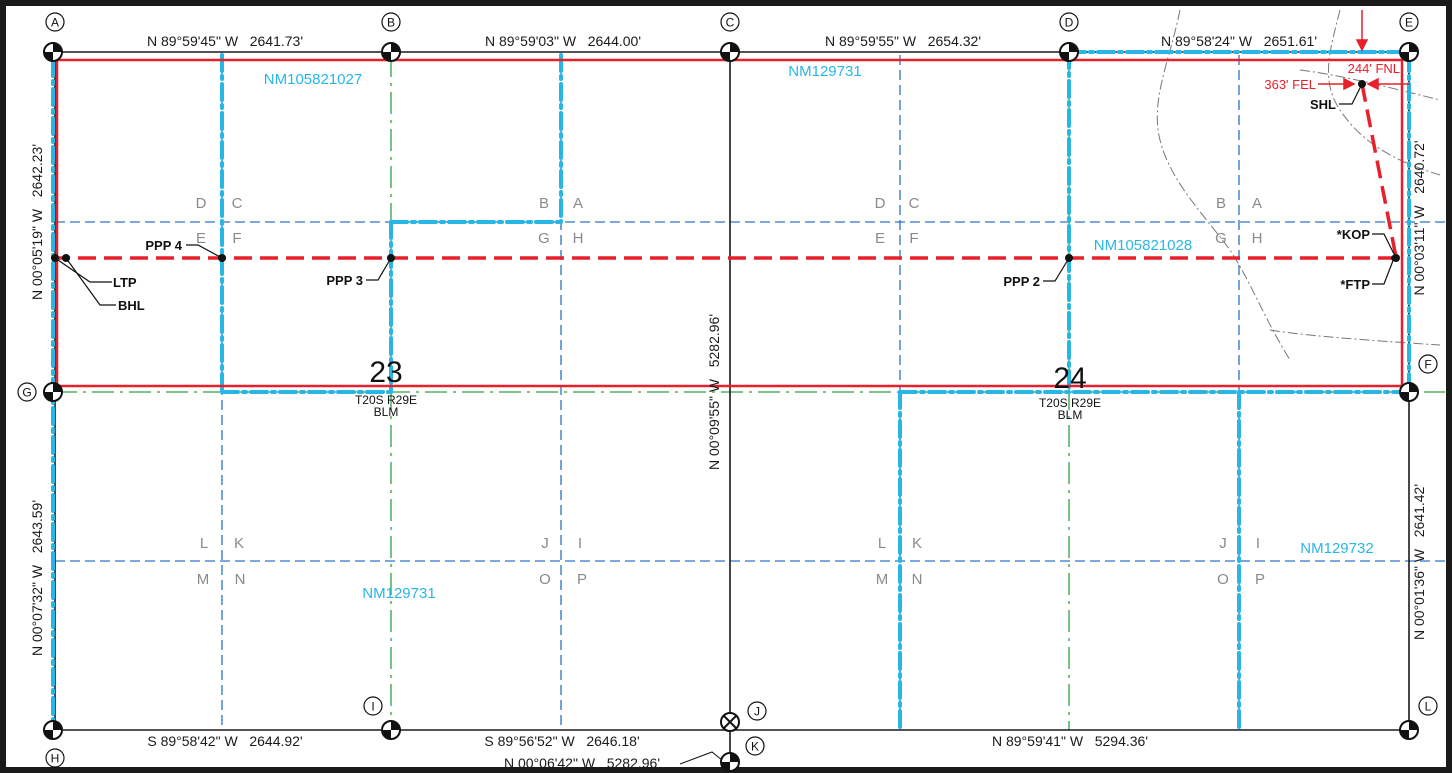 Image resolution: width=1452 pixels, height=773 pixels. I want to click on aliquot-l-24: L, so click(882, 543).